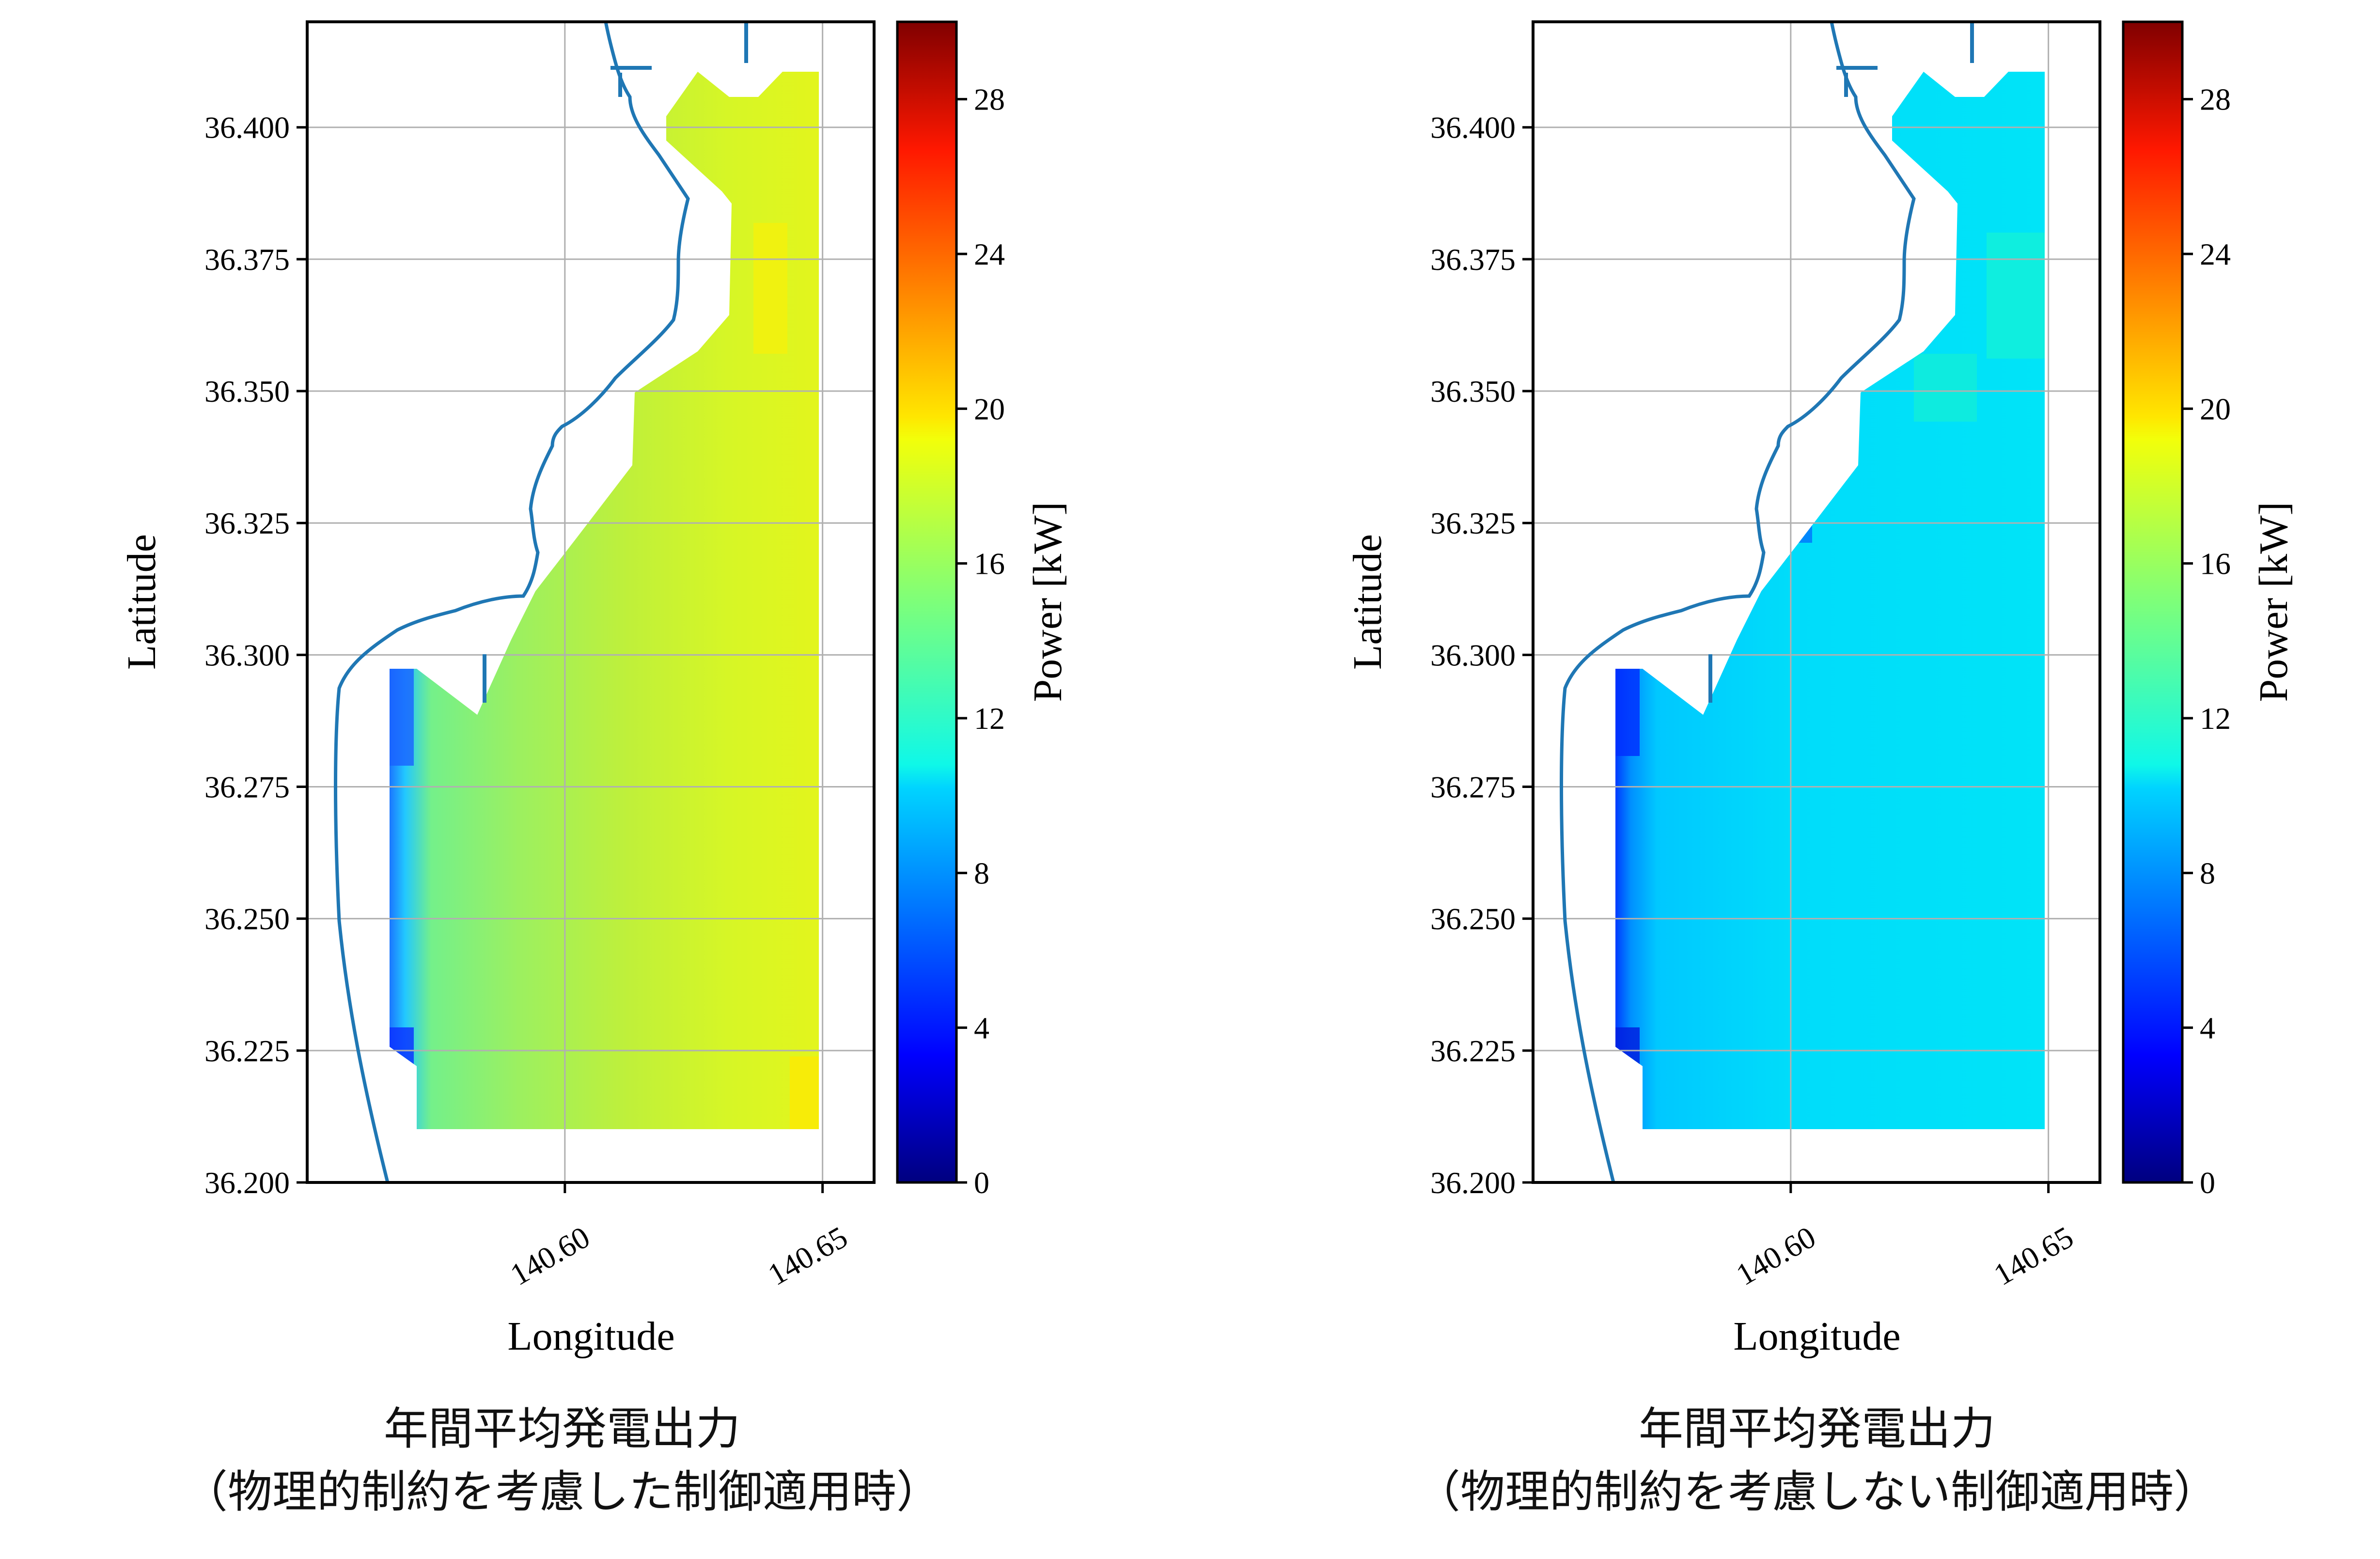 The image size is (2380, 1559). What do you see at coordinates (562, 1429) in the screenshot?
I see `caption-line1-left: 年間平均発電出力` at bounding box center [562, 1429].